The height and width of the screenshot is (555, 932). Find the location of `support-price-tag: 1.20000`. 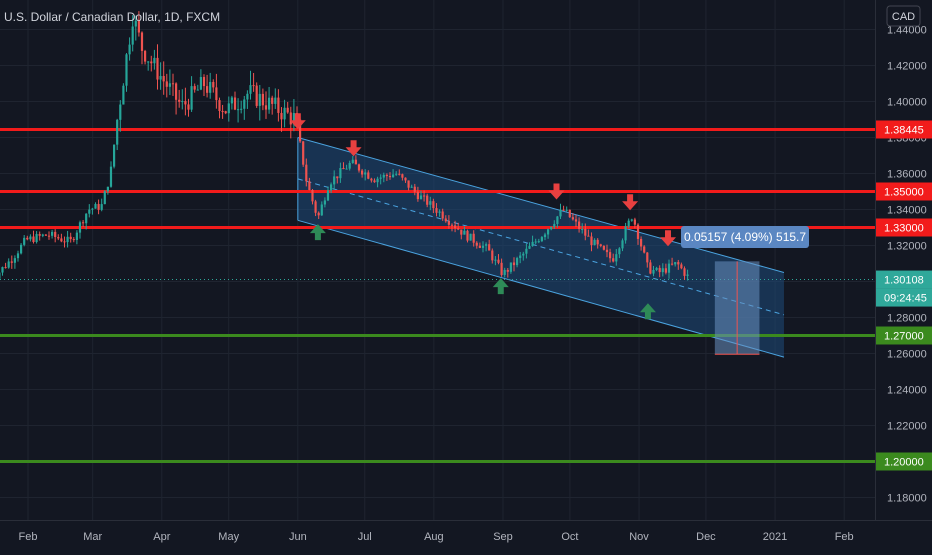

support-price-tag: 1.20000 is located at coordinates (904, 463).